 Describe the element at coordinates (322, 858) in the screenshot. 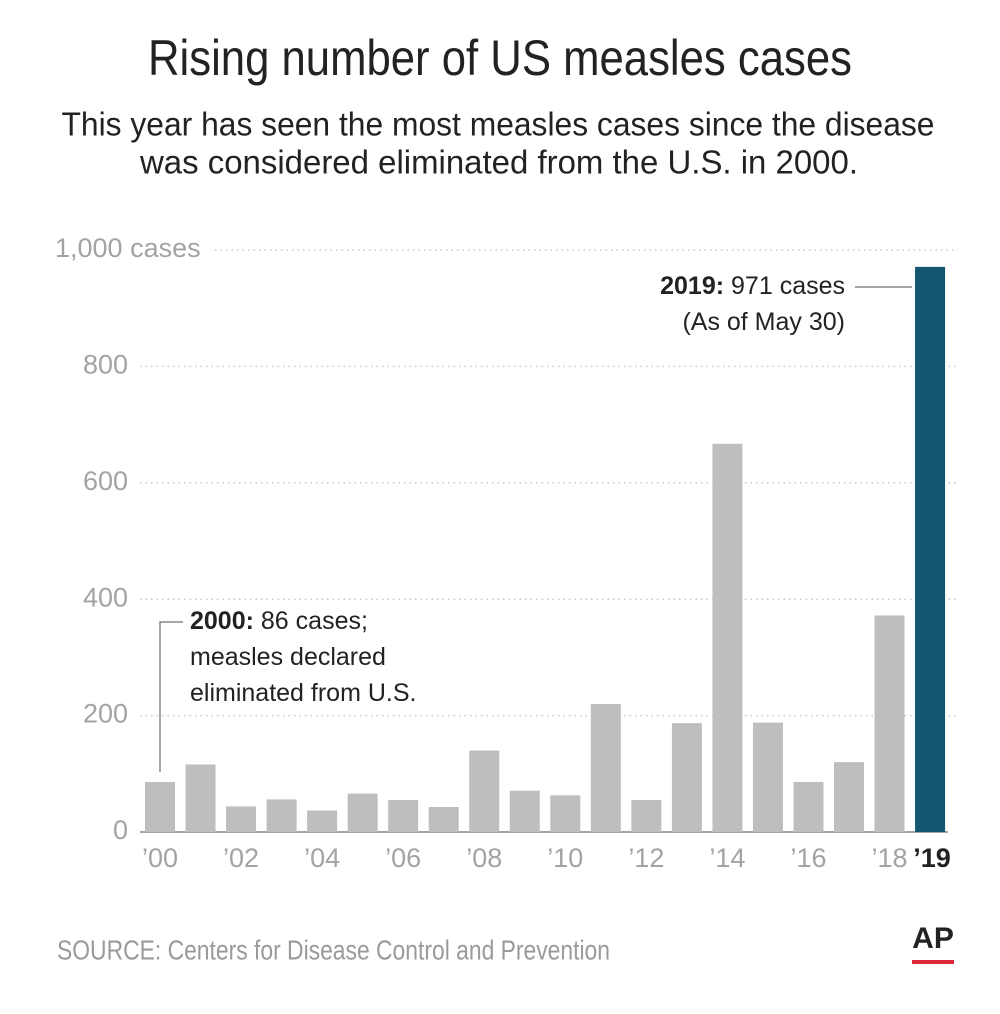

I see `x-tick-label: ’04` at that location.